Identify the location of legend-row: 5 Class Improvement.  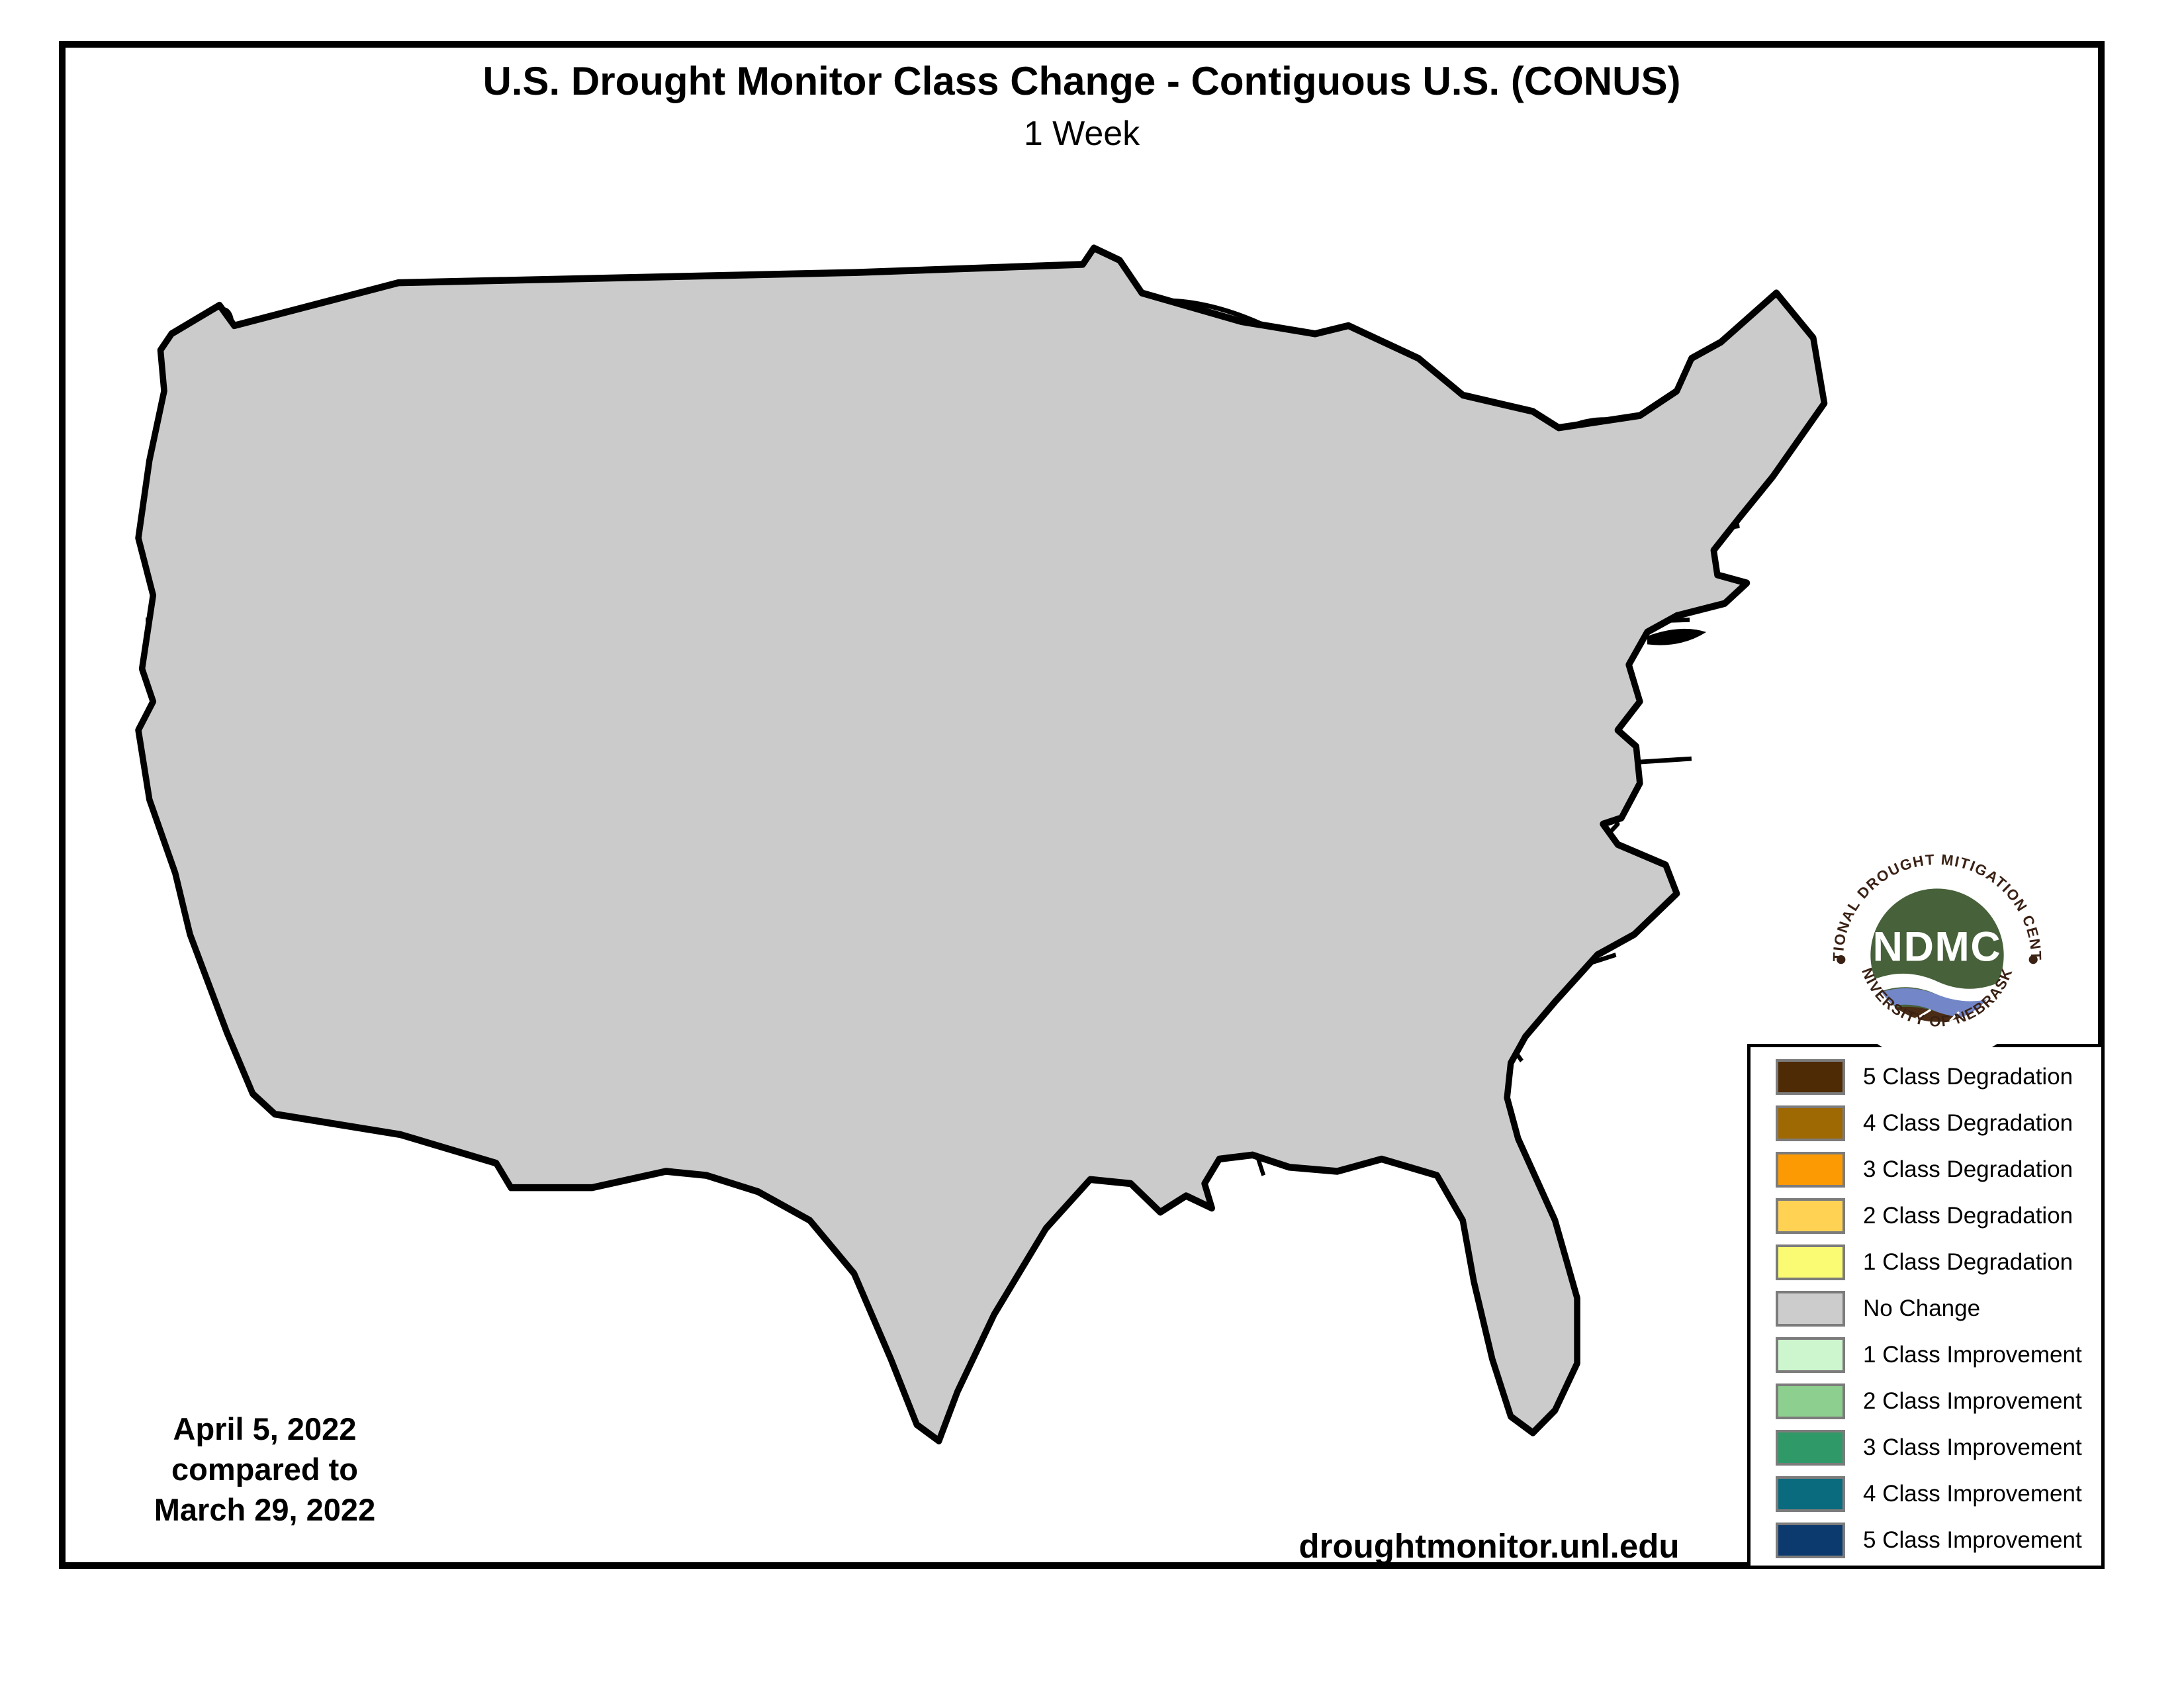
(1939, 1540).